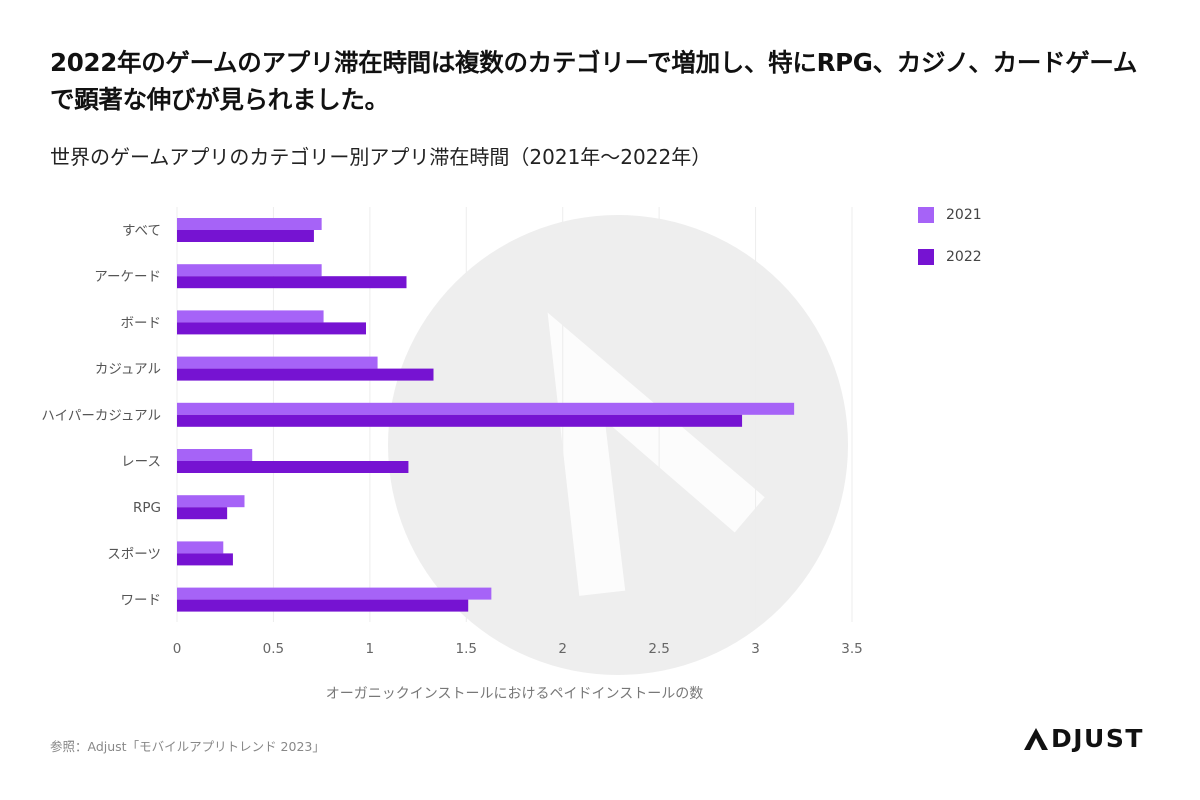 This screenshot has width=1200, height=800. What do you see at coordinates (127, 277) in the screenshot?
I see `category-label: アーケード` at bounding box center [127, 277].